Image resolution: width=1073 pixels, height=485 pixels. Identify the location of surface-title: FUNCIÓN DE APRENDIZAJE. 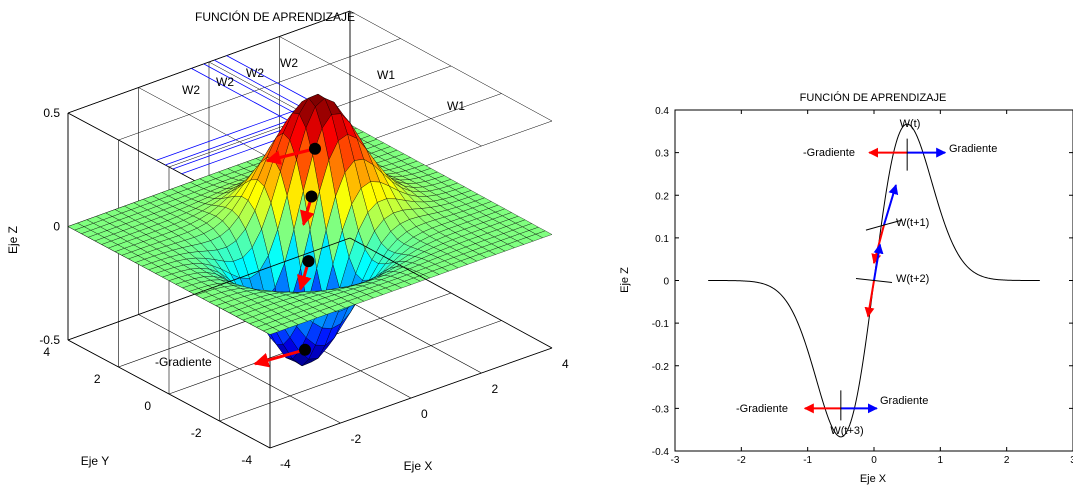
(275, 16).